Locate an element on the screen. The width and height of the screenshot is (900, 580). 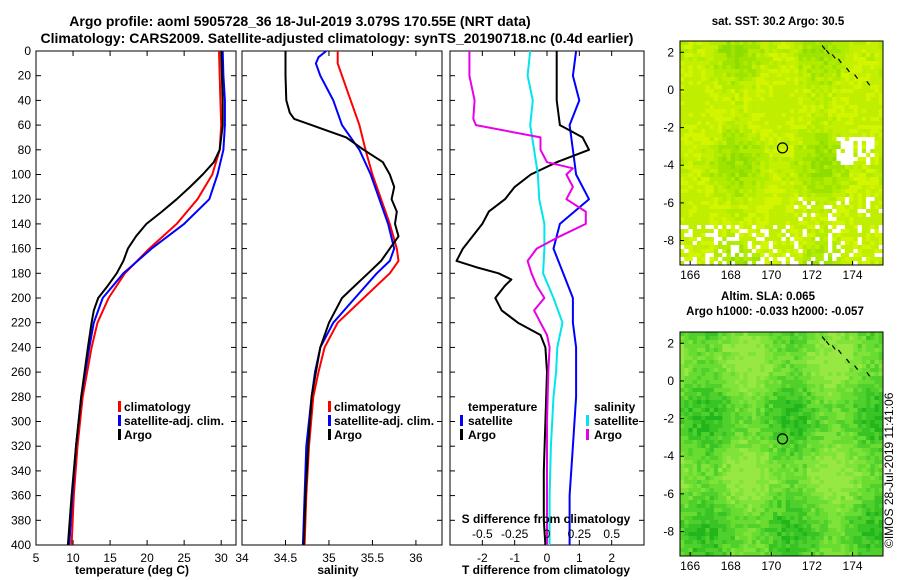
legend-swatch-argo is located at coordinates (329, 434).